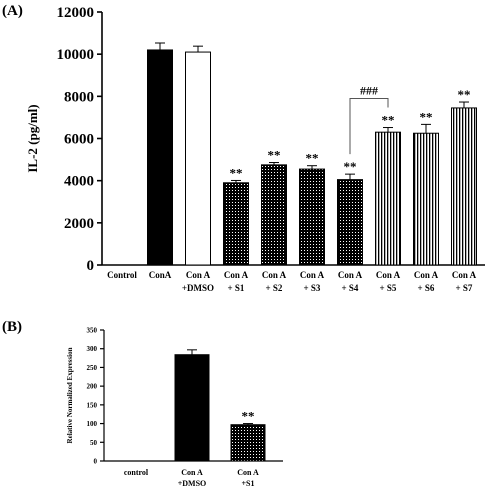 The image size is (490, 490). Describe the element at coordinates (94, 443) in the screenshot. I see `y-tick-label: 50` at that location.